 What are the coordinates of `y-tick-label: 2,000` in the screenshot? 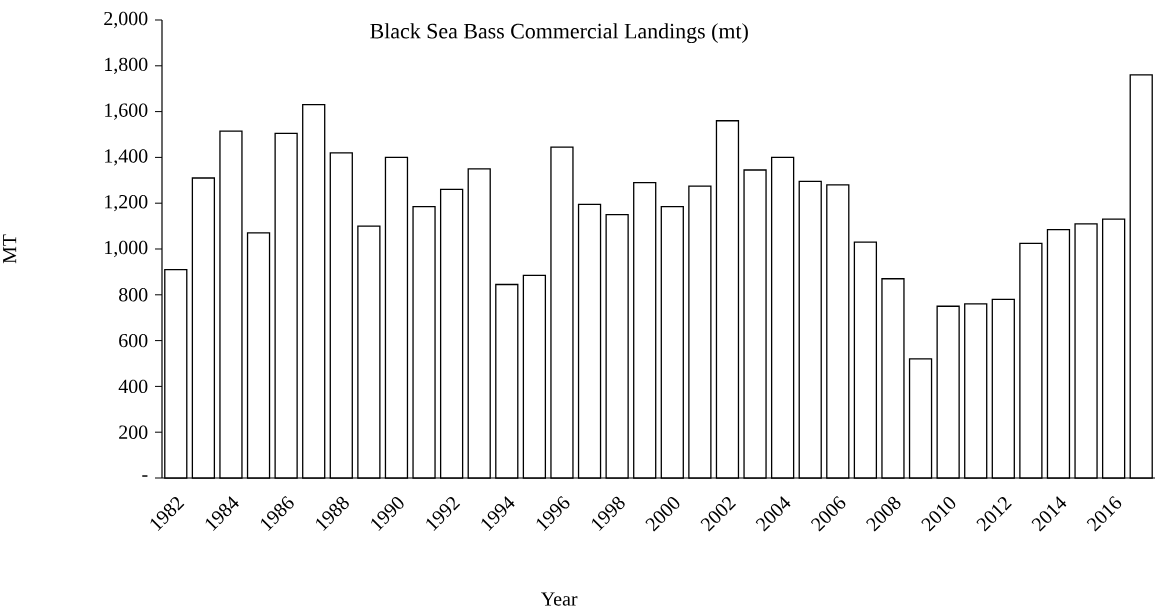 It's located at (126, 20).